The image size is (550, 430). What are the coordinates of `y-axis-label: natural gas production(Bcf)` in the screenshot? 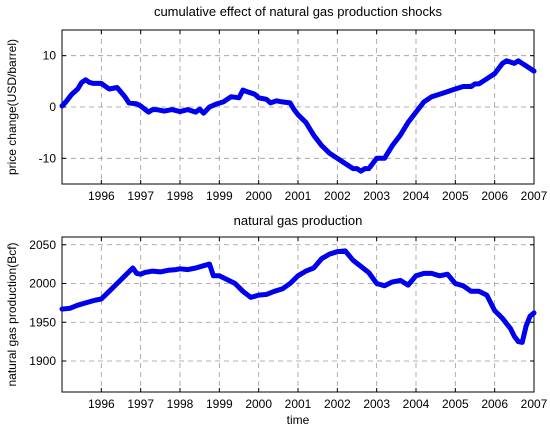 It's located at (12, 314).